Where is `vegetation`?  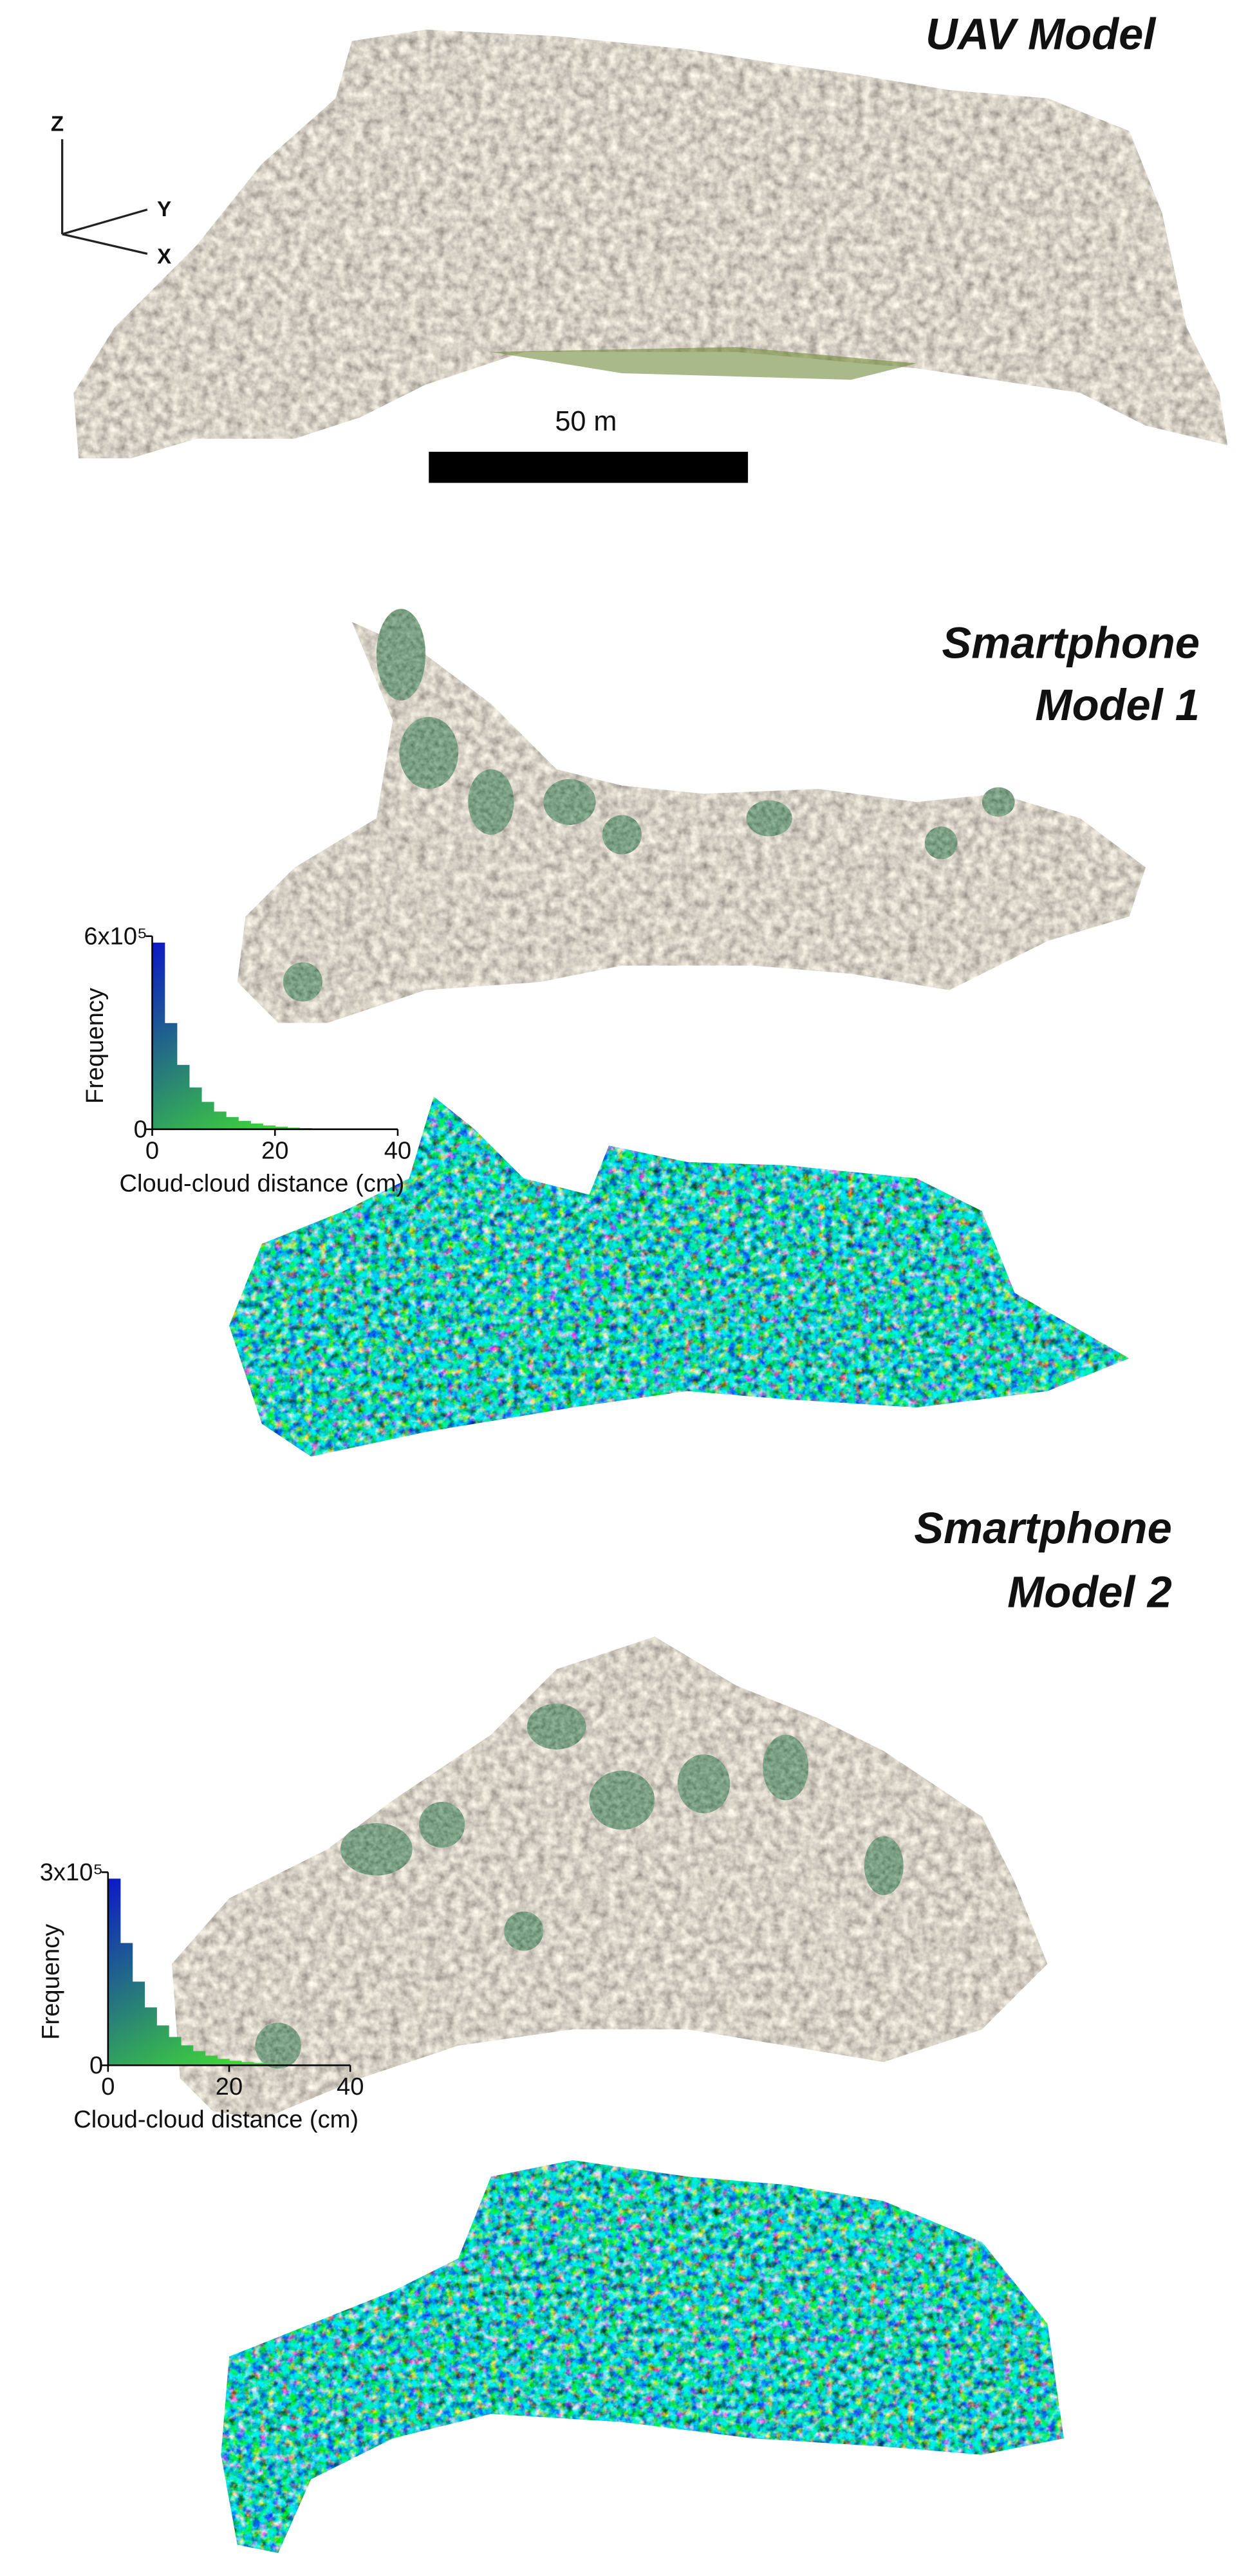 vegetation is located at coordinates (703, 363).